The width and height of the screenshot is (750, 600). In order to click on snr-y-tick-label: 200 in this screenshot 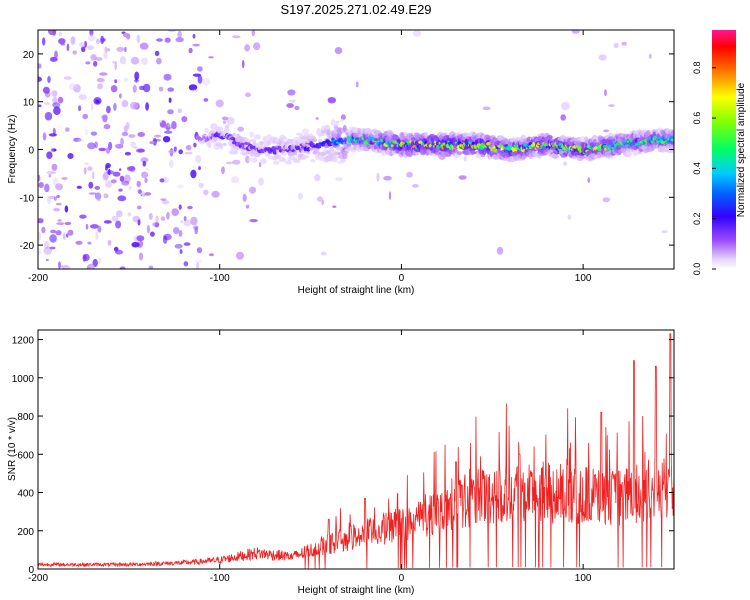, I will do `click(25, 532)`.